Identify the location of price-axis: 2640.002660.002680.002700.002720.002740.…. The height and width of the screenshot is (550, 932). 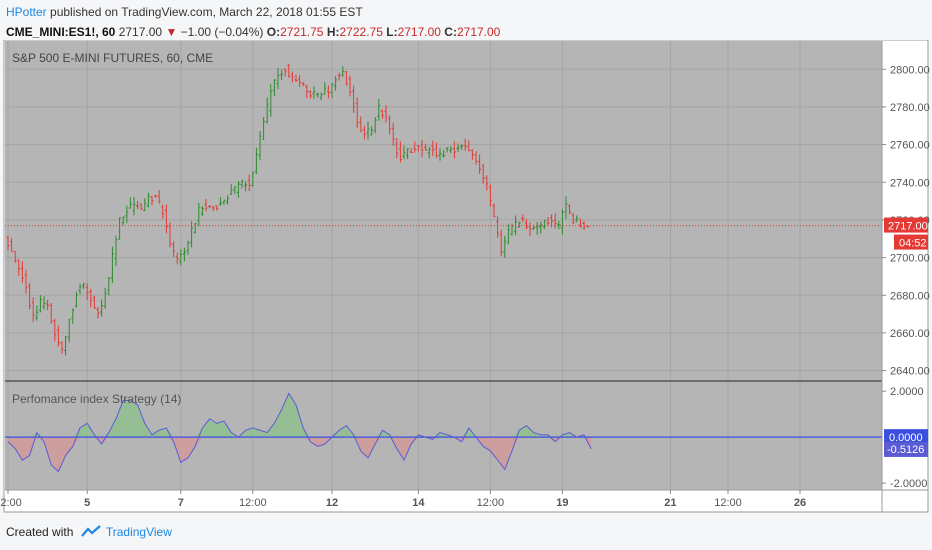
(906, 221).